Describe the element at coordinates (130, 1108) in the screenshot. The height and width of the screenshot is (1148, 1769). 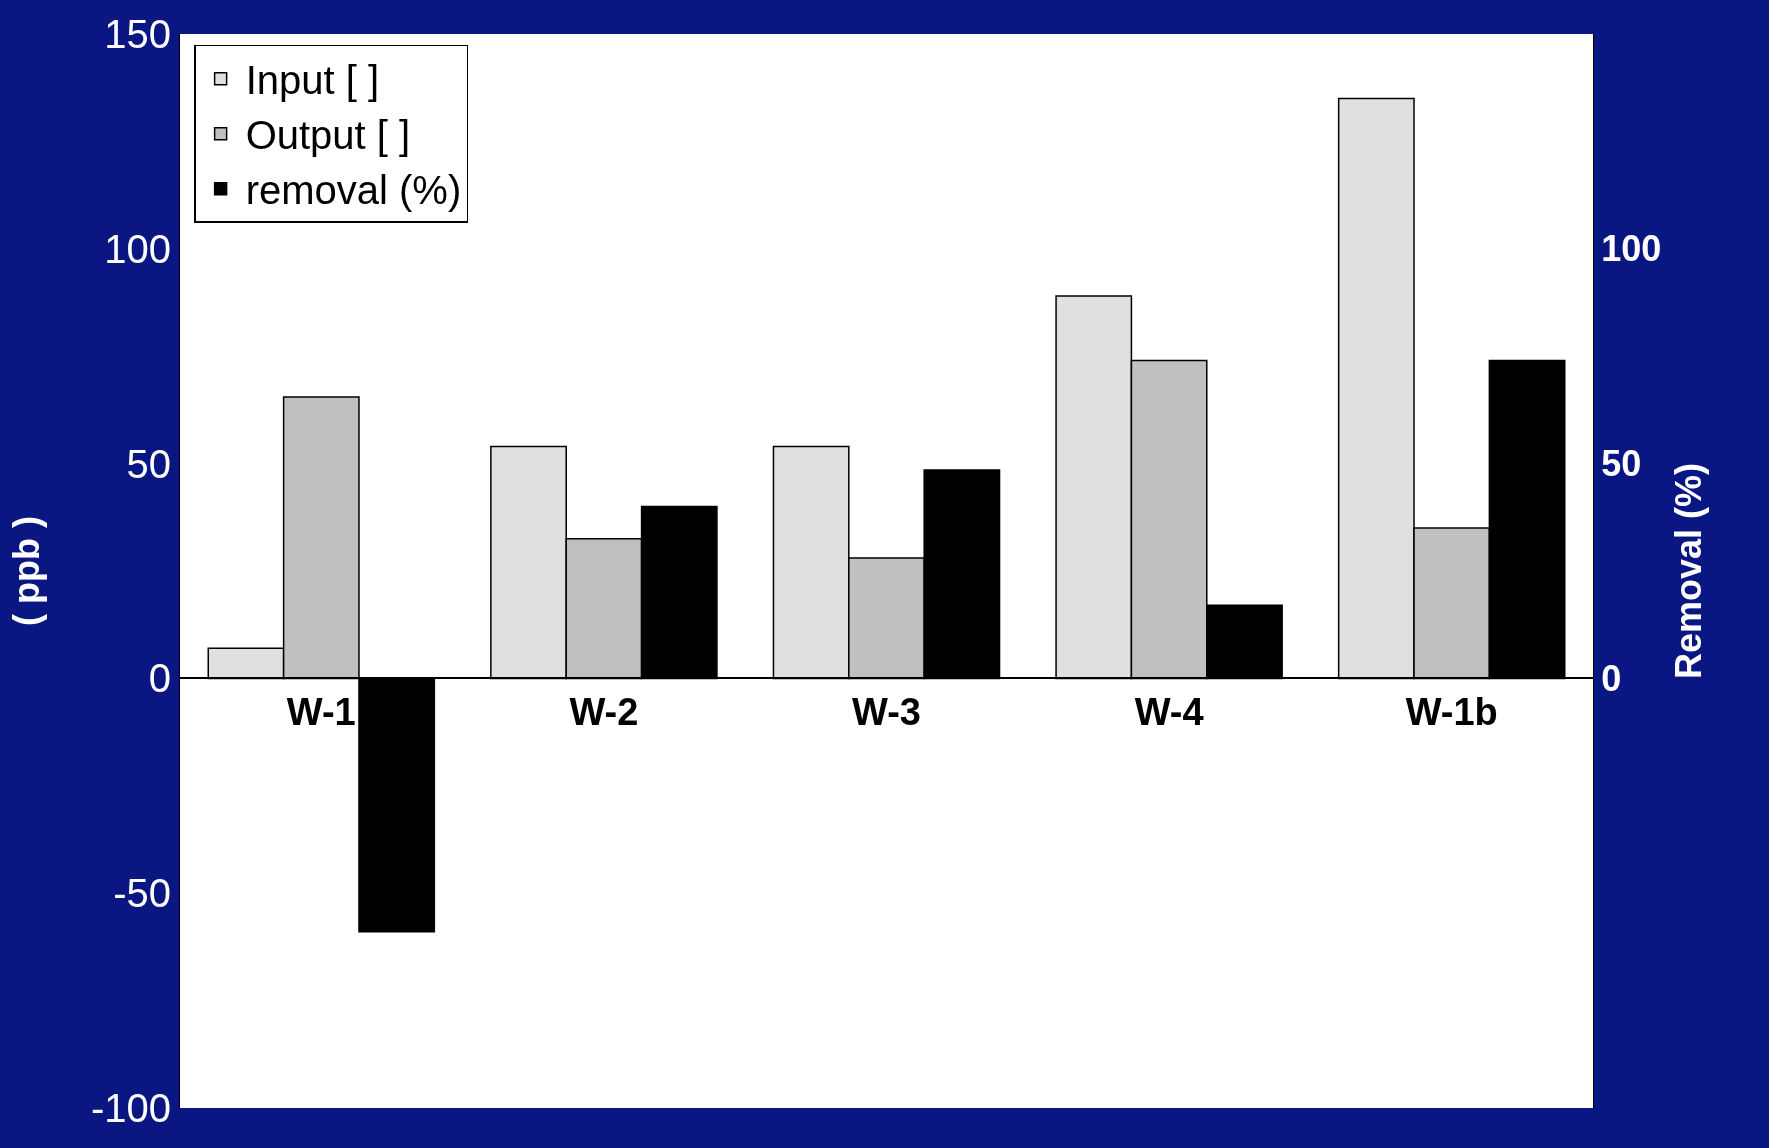
I see `y-tick-label: -100` at that location.